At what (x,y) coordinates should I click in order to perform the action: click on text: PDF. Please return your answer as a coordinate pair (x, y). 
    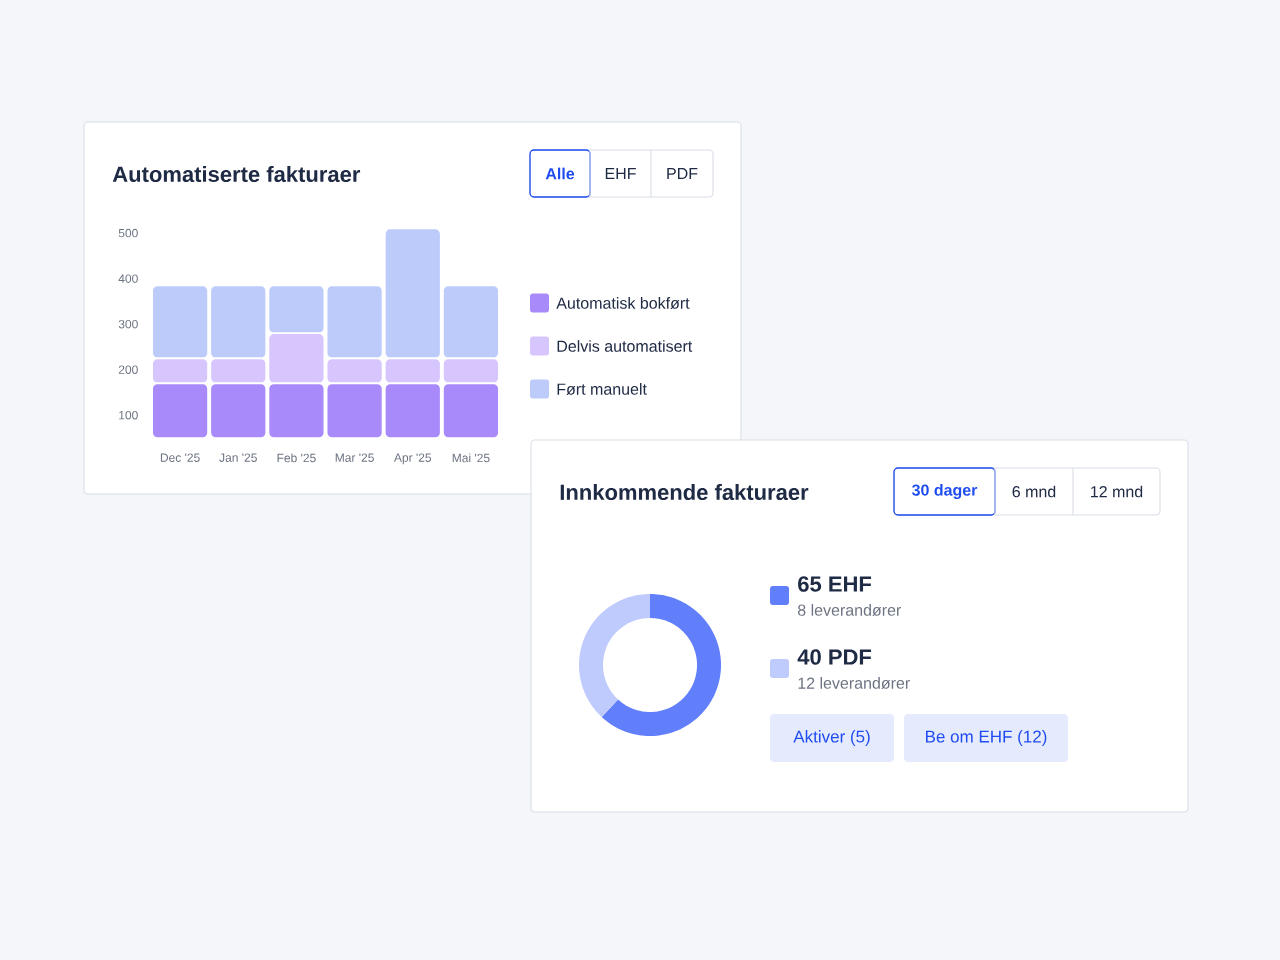
    Looking at the image, I should click on (682, 174).